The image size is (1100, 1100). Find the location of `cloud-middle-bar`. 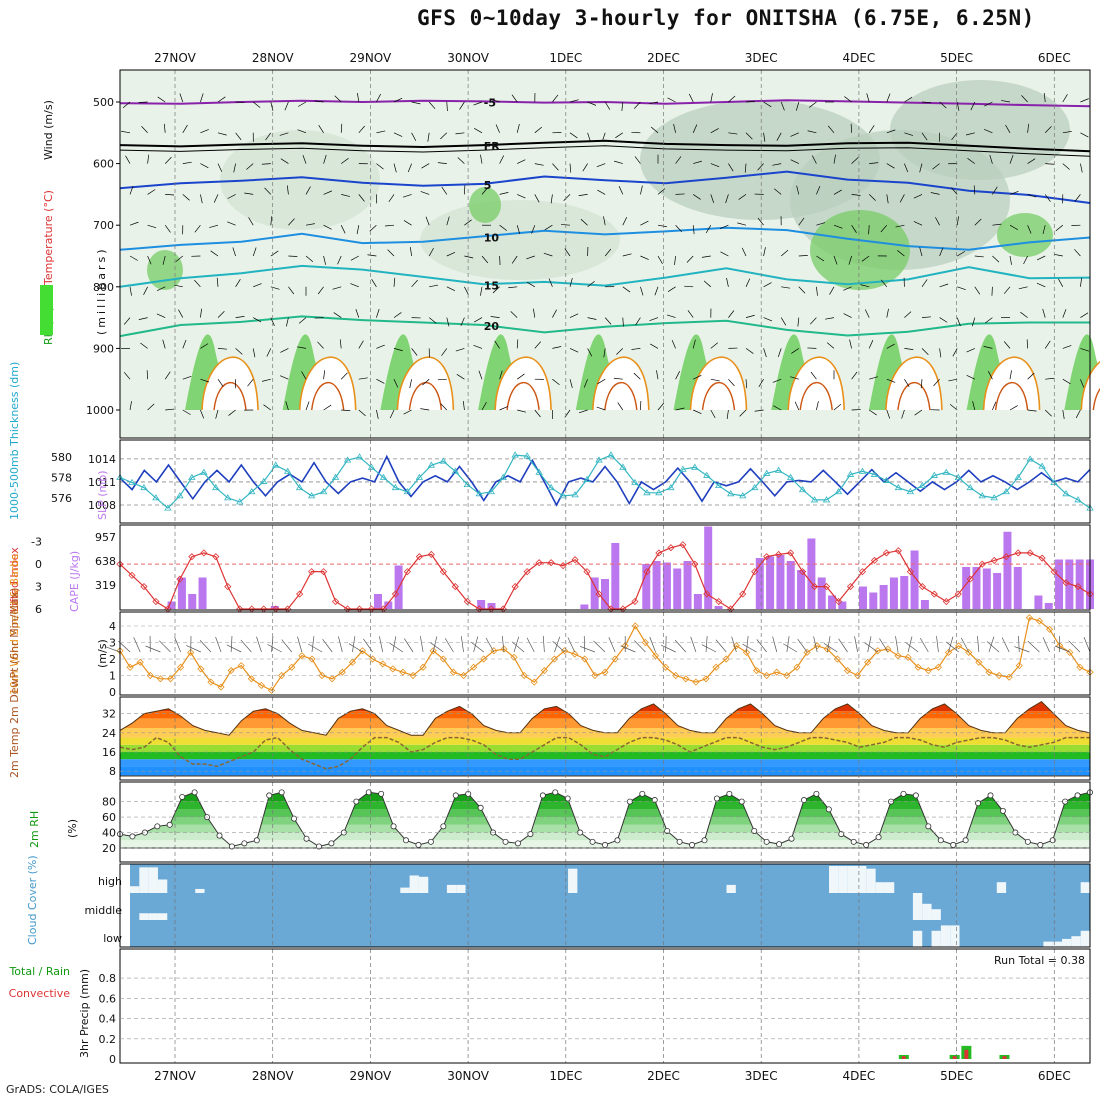

cloud-middle-bar is located at coordinates (917, 906).